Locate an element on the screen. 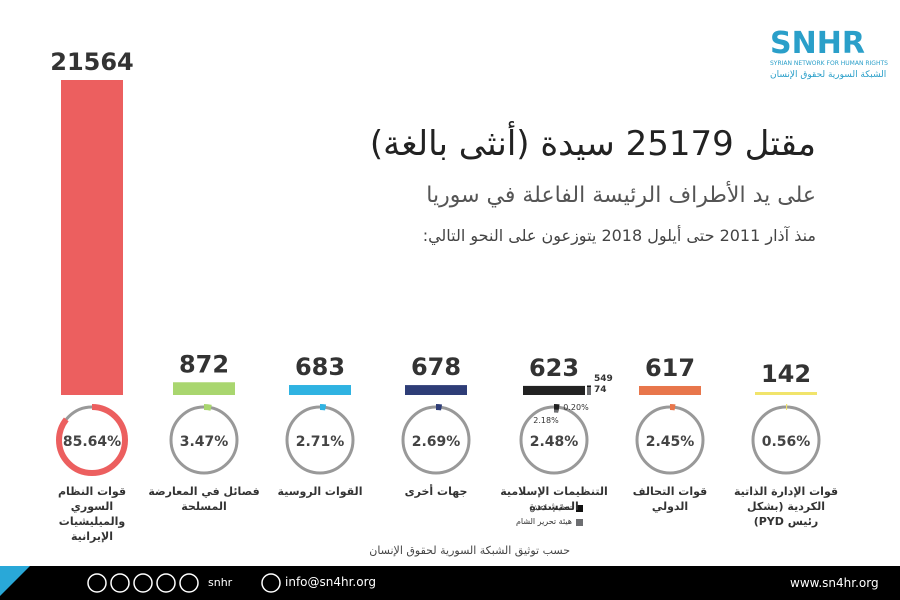 This screenshot has height=600, width=900. logo-ar: الشبكة السورية لحقوق الإنسان is located at coordinates (828, 75).